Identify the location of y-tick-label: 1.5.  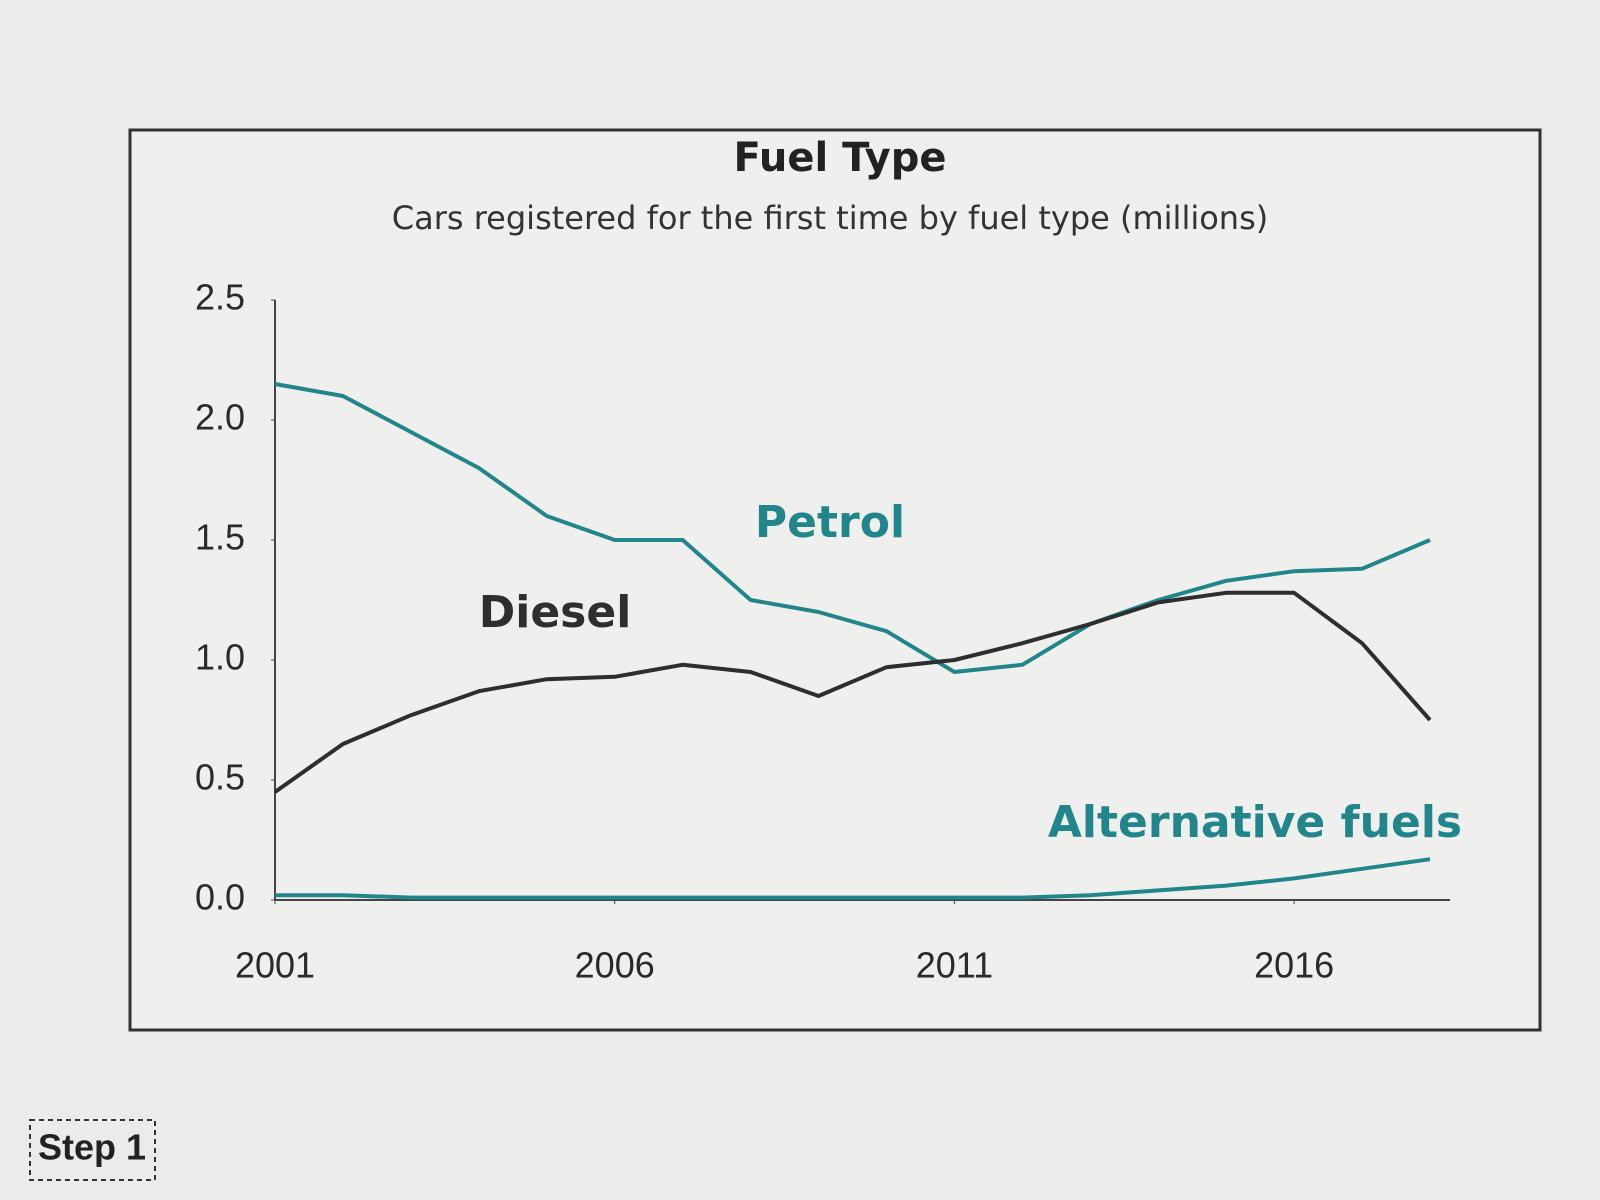
(220, 537).